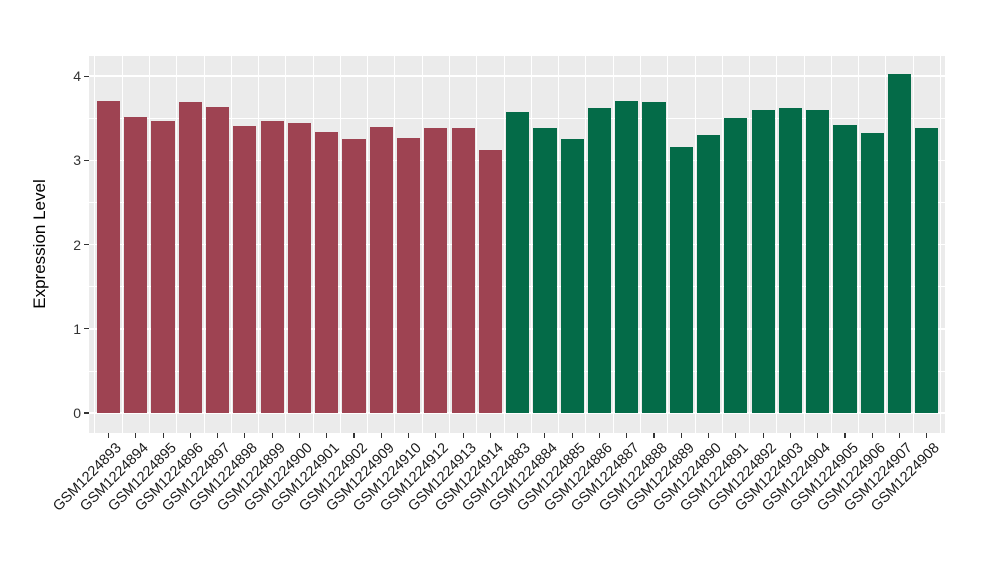 This screenshot has width=1000, height=580. I want to click on y-tick-label: 4, so click(77, 76).